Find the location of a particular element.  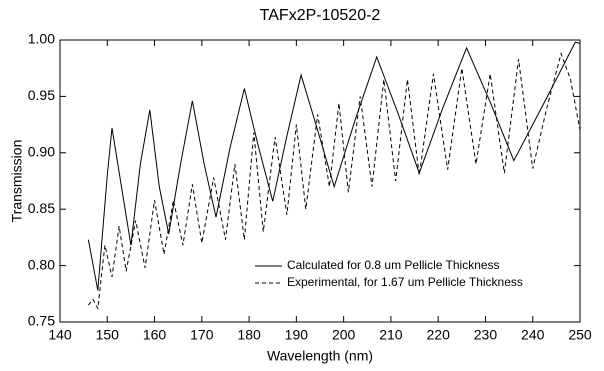

y-tick-label: 0.80 is located at coordinates (41, 264).